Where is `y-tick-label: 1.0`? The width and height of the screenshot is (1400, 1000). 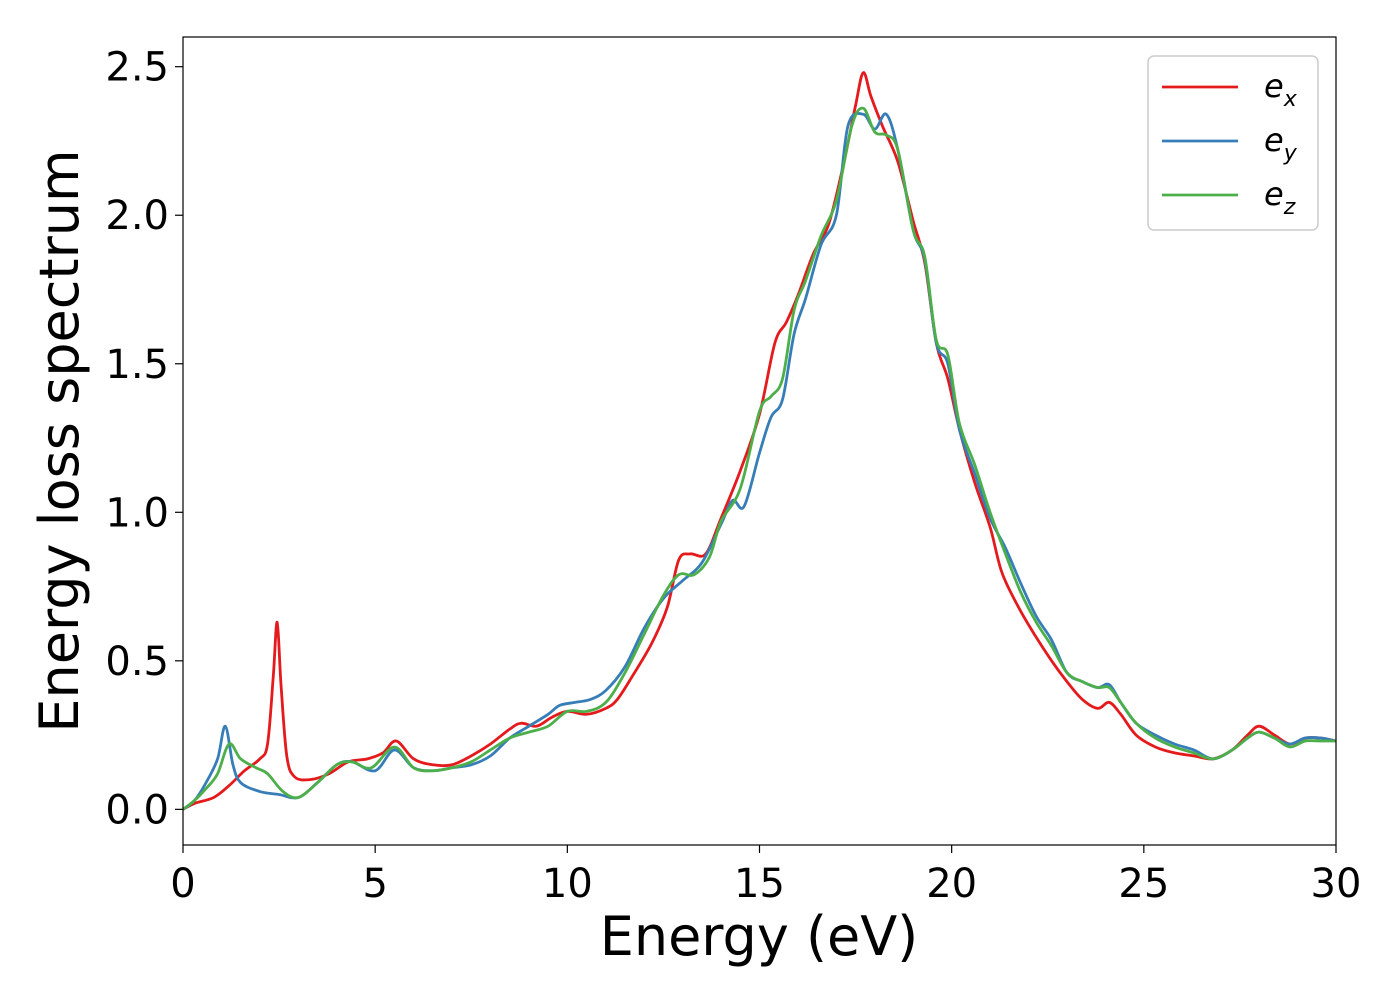
y-tick-label: 1.0 is located at coordinates (137, 513).